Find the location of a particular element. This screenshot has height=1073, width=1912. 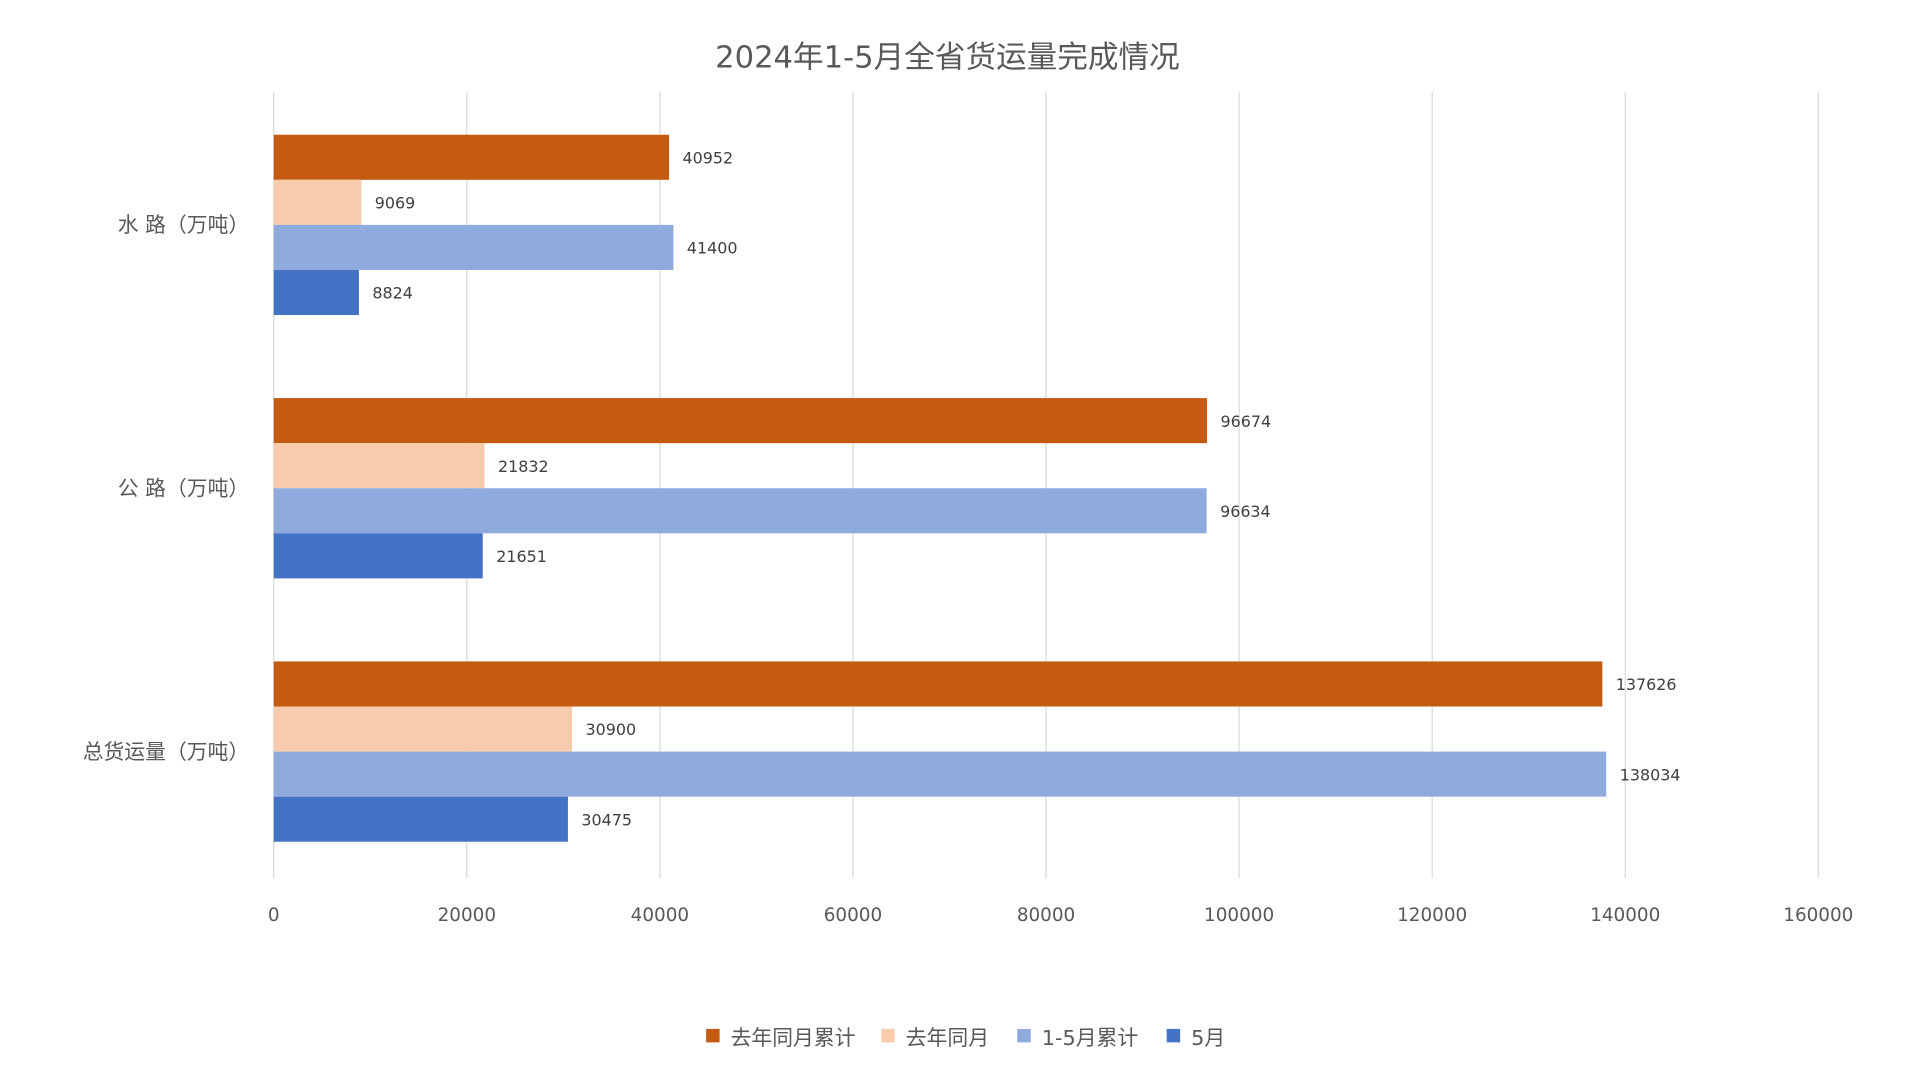

data-label: 21651 is located at coordinates (521, 556).